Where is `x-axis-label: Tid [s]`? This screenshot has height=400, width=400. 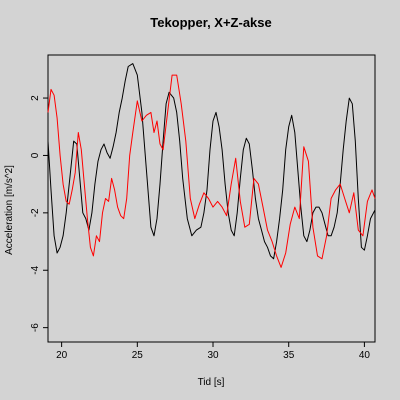
x-axis-label: Tid [s] is located at coordinates (211, 382).